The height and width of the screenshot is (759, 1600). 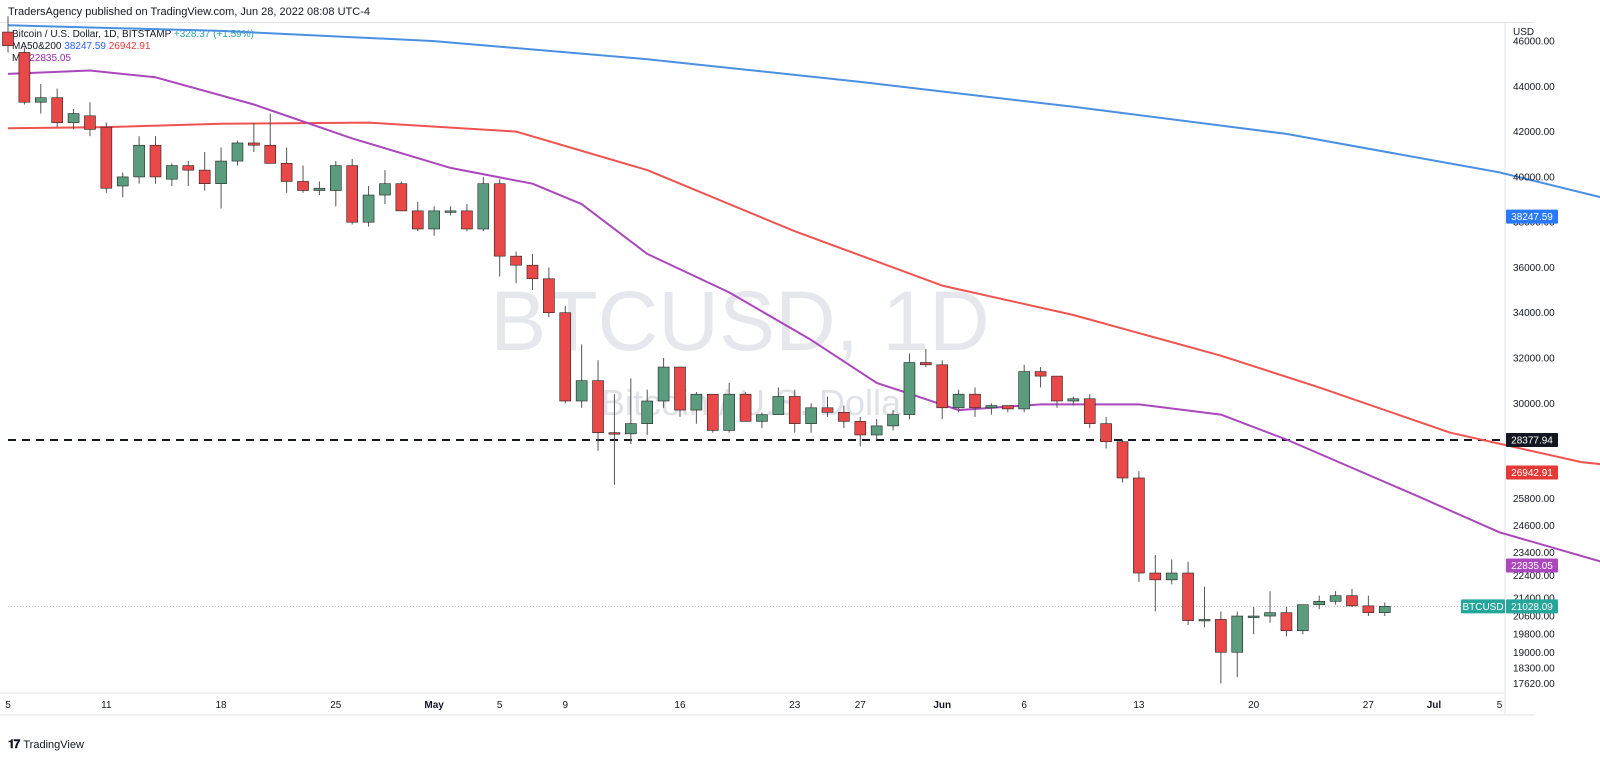 What do you see at coordinates (1534, 617) in the screenshot?
I see `price-tick-label: 20600.00` at bounding box center [1534, 617].